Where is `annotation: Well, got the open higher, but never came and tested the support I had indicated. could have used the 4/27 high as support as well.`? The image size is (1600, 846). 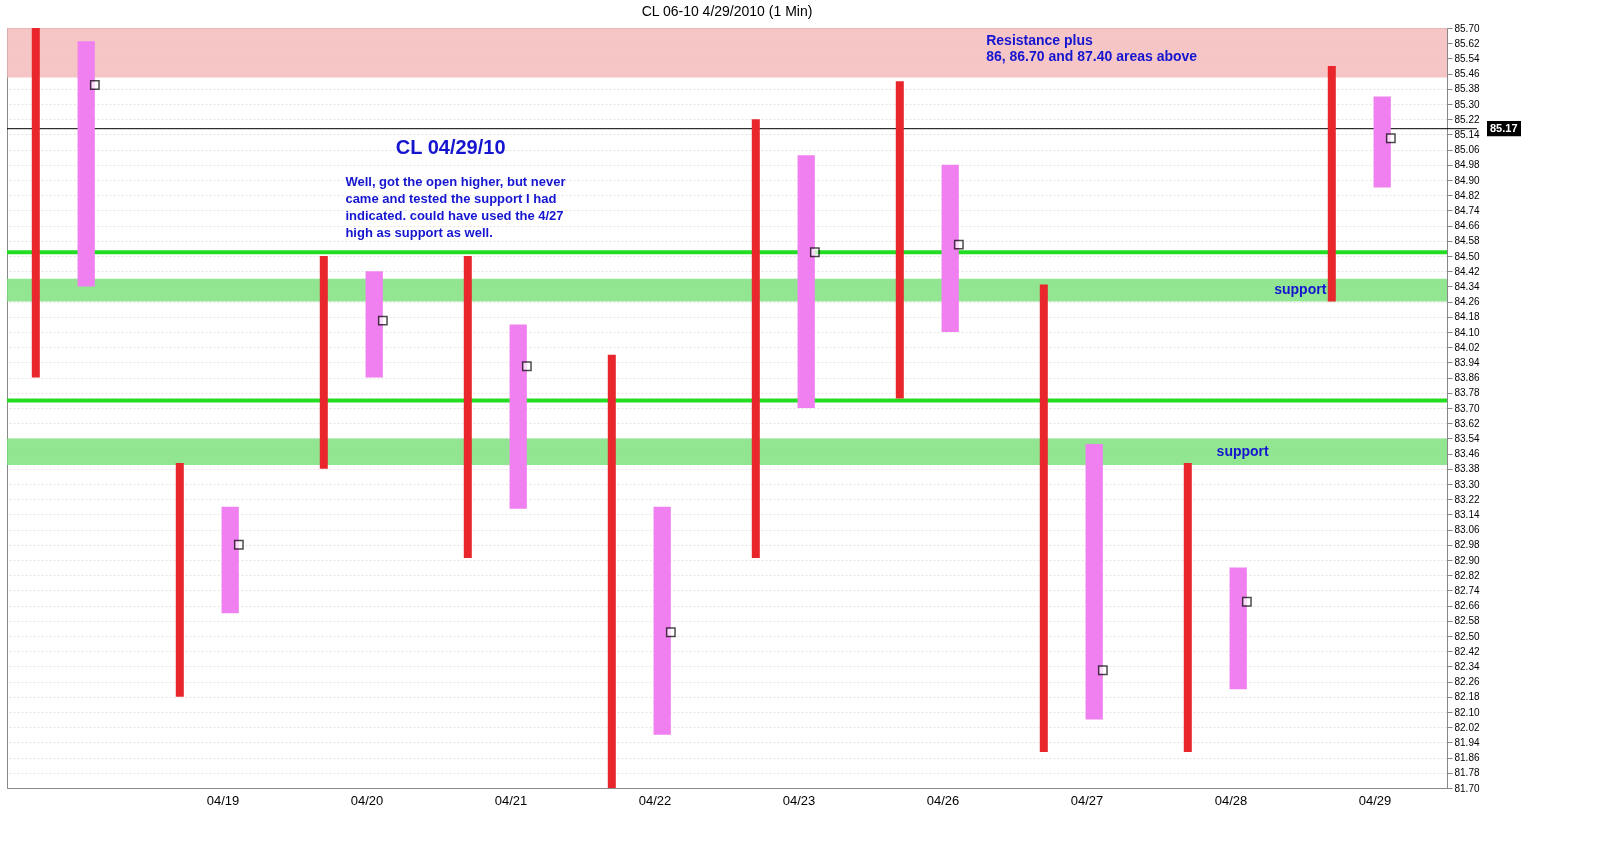
annotation: Well, got the open higher, but never came and tested the support I had indicated. could have used the 4/27 high as support as well. is located at coordinates (455, 207).